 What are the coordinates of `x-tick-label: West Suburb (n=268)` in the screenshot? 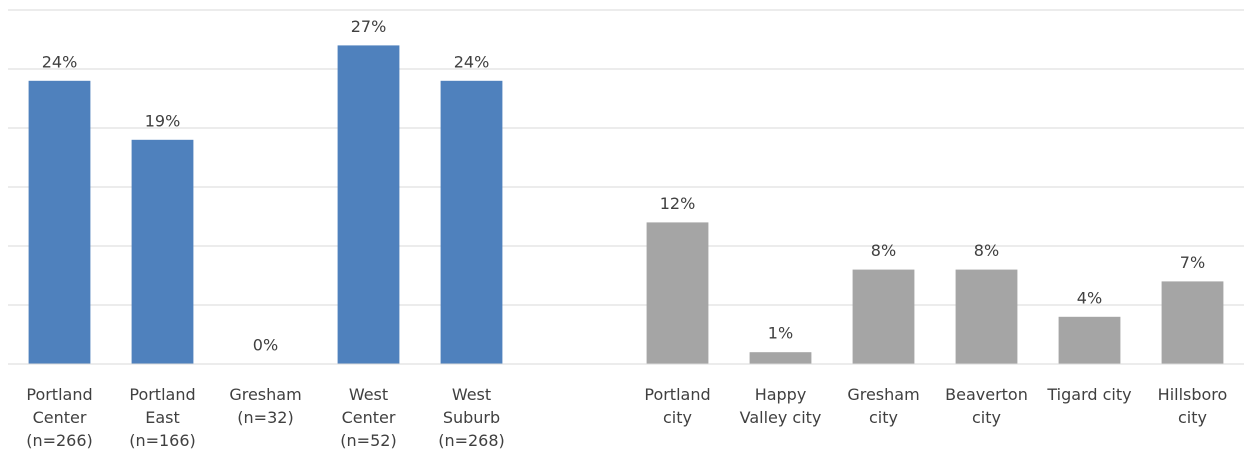 It's located at (471, 417).